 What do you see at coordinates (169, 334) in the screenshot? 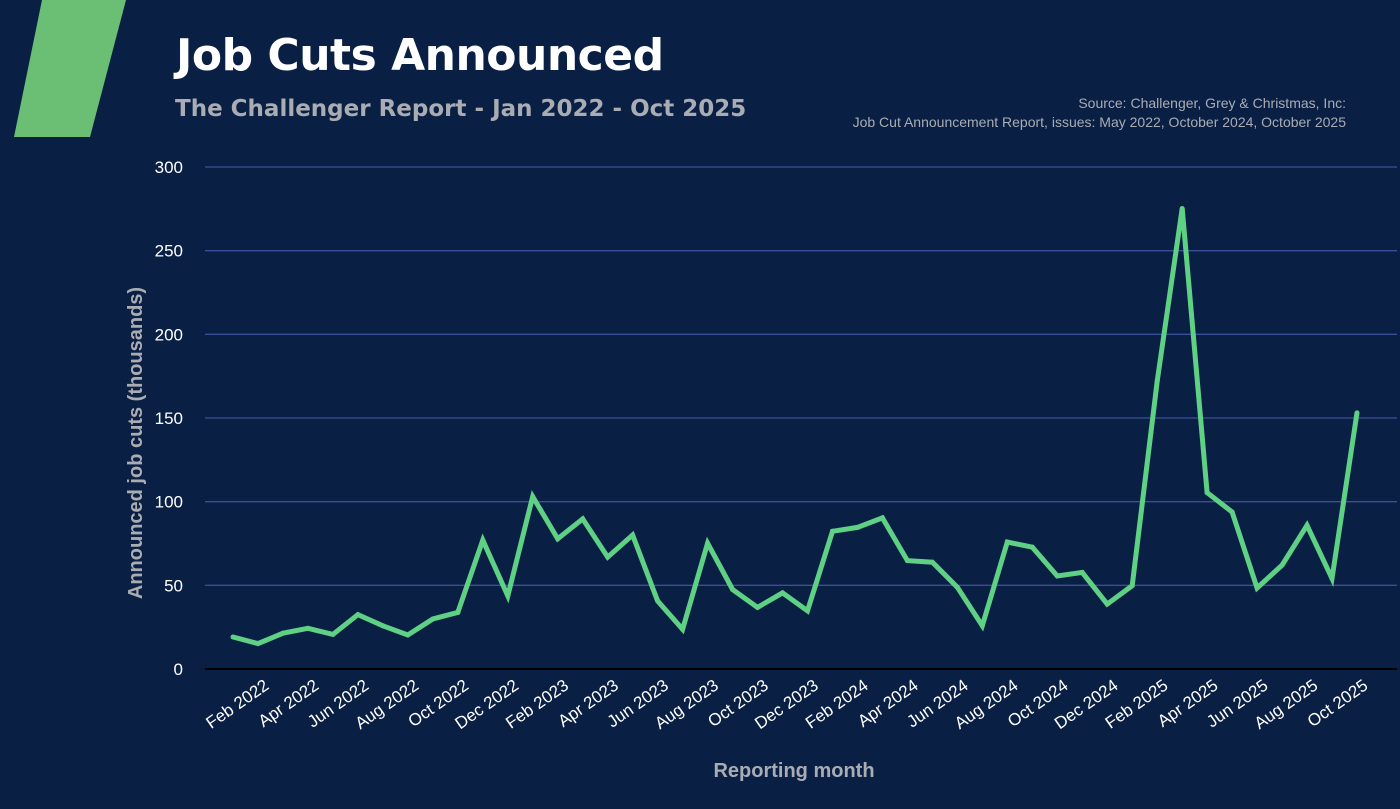
I see `y-tick-label: 200` at bounding box center [169, 334].